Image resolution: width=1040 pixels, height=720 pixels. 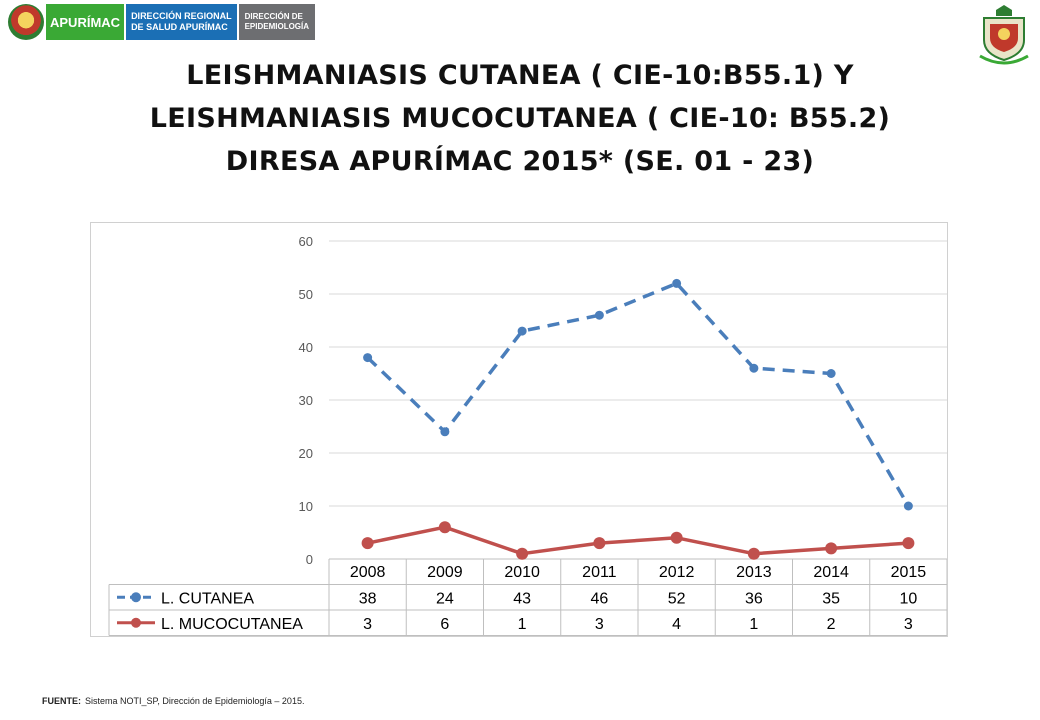 What do you see at coordinates (181, 16) in the screenshot?
I see `diresa-logo-line1: DIRECCIÓN REGIONAL` at bounding box center [181, 16].